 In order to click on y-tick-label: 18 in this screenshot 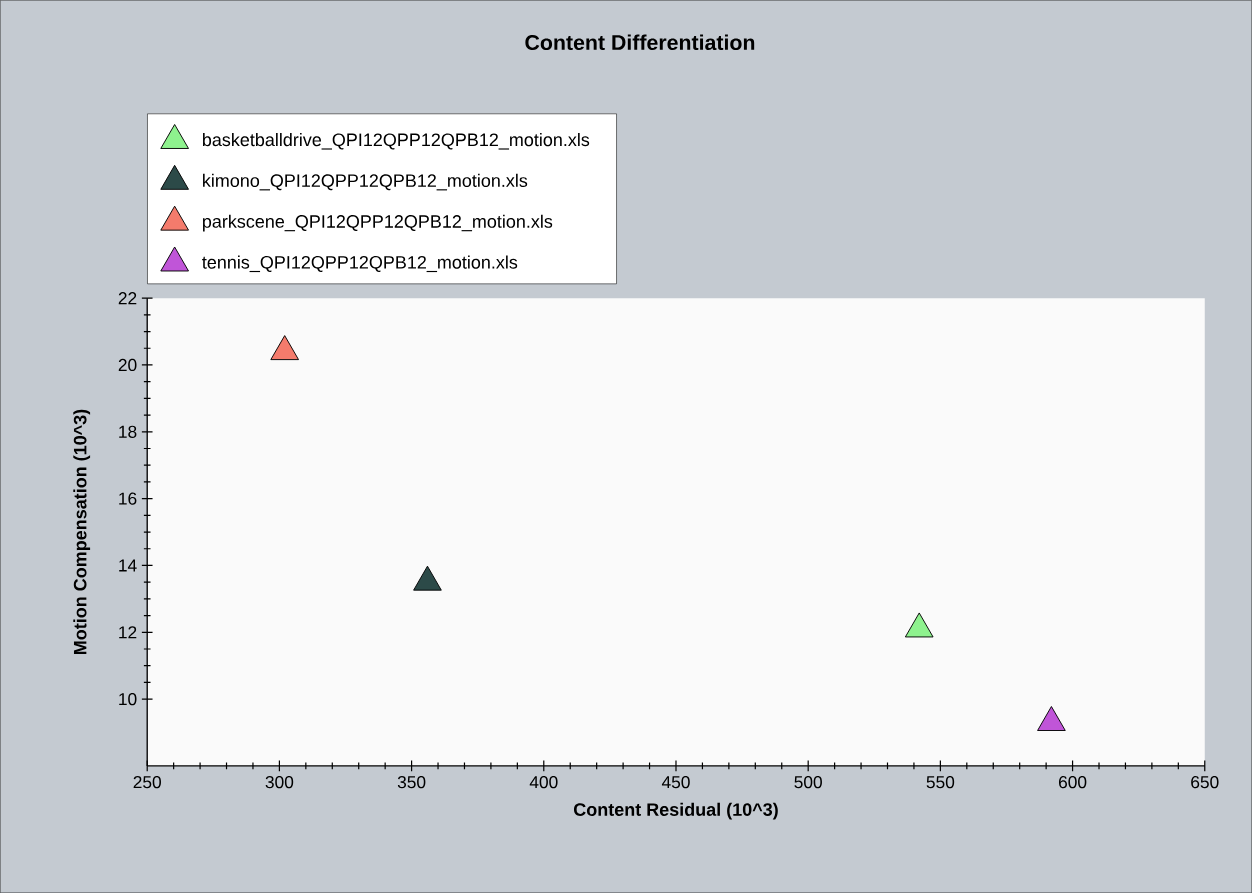, I will do `click(128, 431)`.